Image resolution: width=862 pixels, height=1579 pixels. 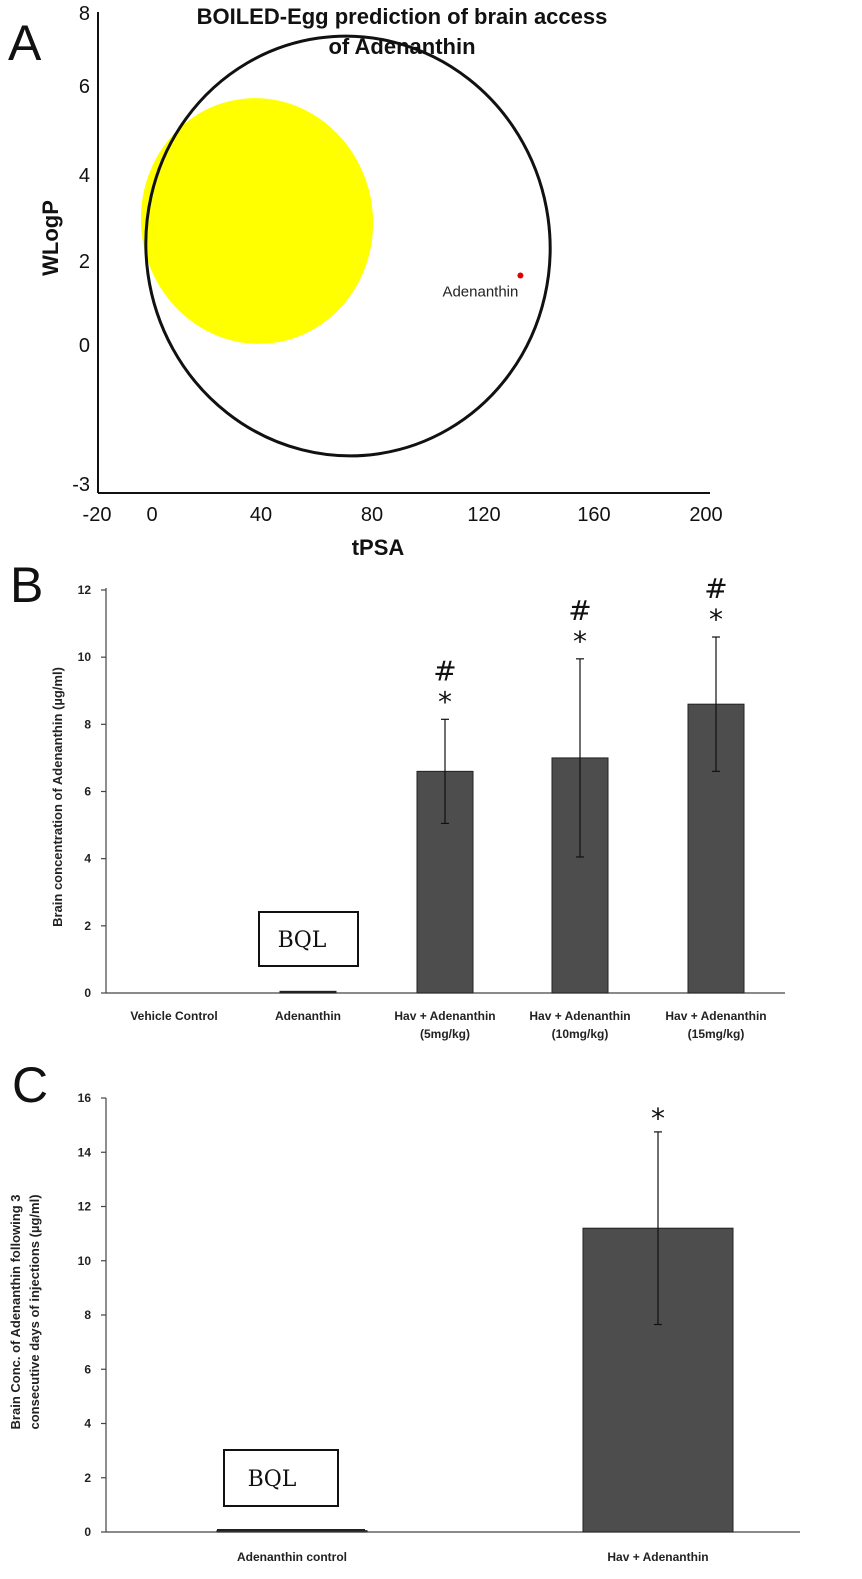 I want to click on chart-c-bql-box, so click(x=281, y=1478).